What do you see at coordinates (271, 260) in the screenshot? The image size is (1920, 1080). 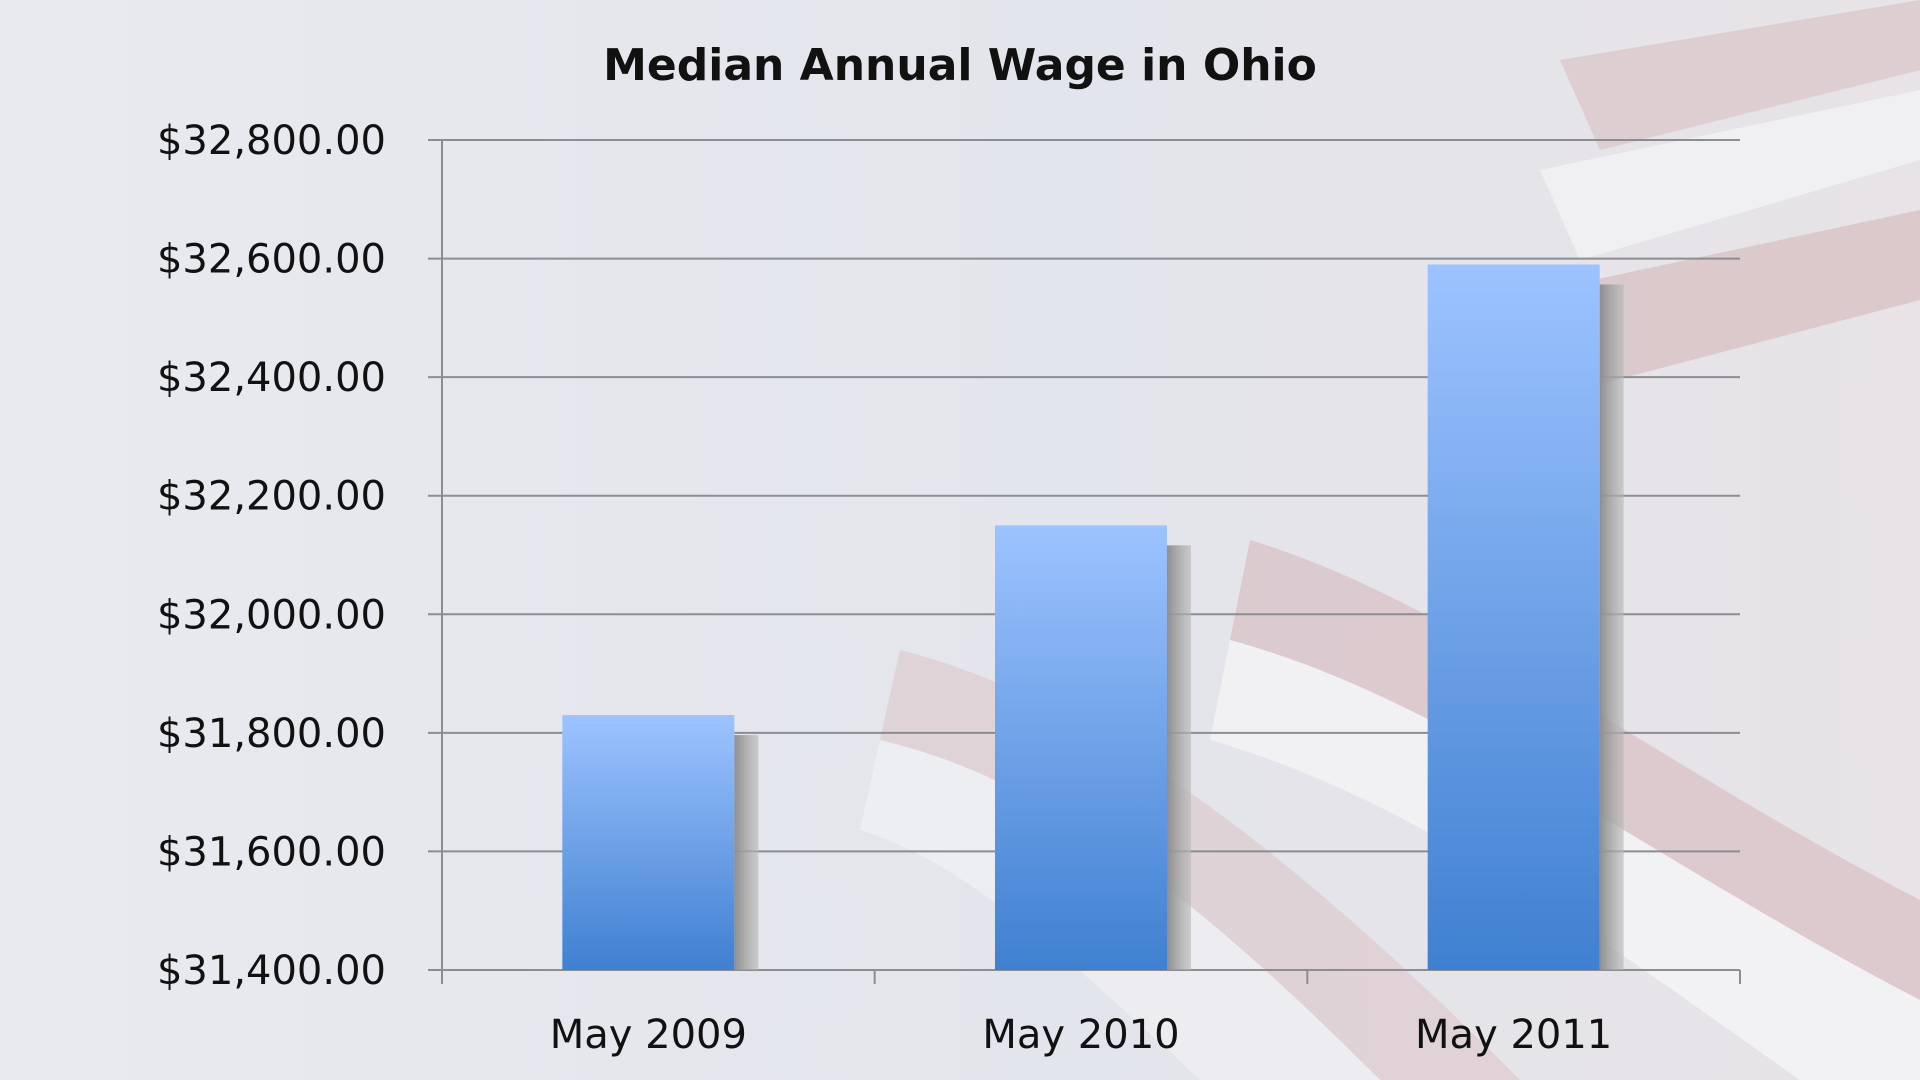 I see `y-tick-label: $32,600.00` at bounding box center [271, 260].